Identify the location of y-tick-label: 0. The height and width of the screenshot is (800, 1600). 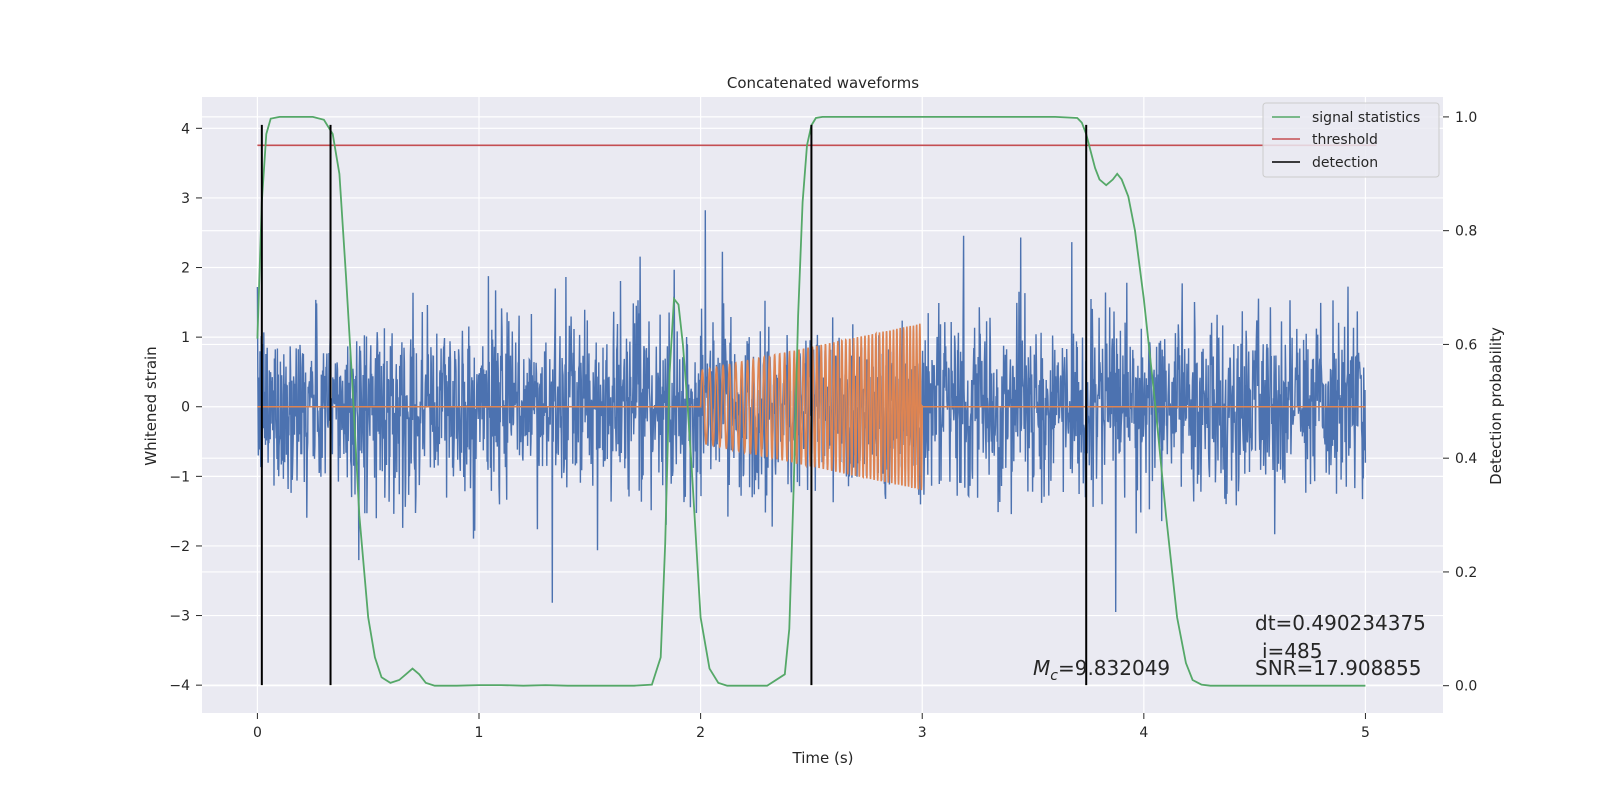
(185, 408).